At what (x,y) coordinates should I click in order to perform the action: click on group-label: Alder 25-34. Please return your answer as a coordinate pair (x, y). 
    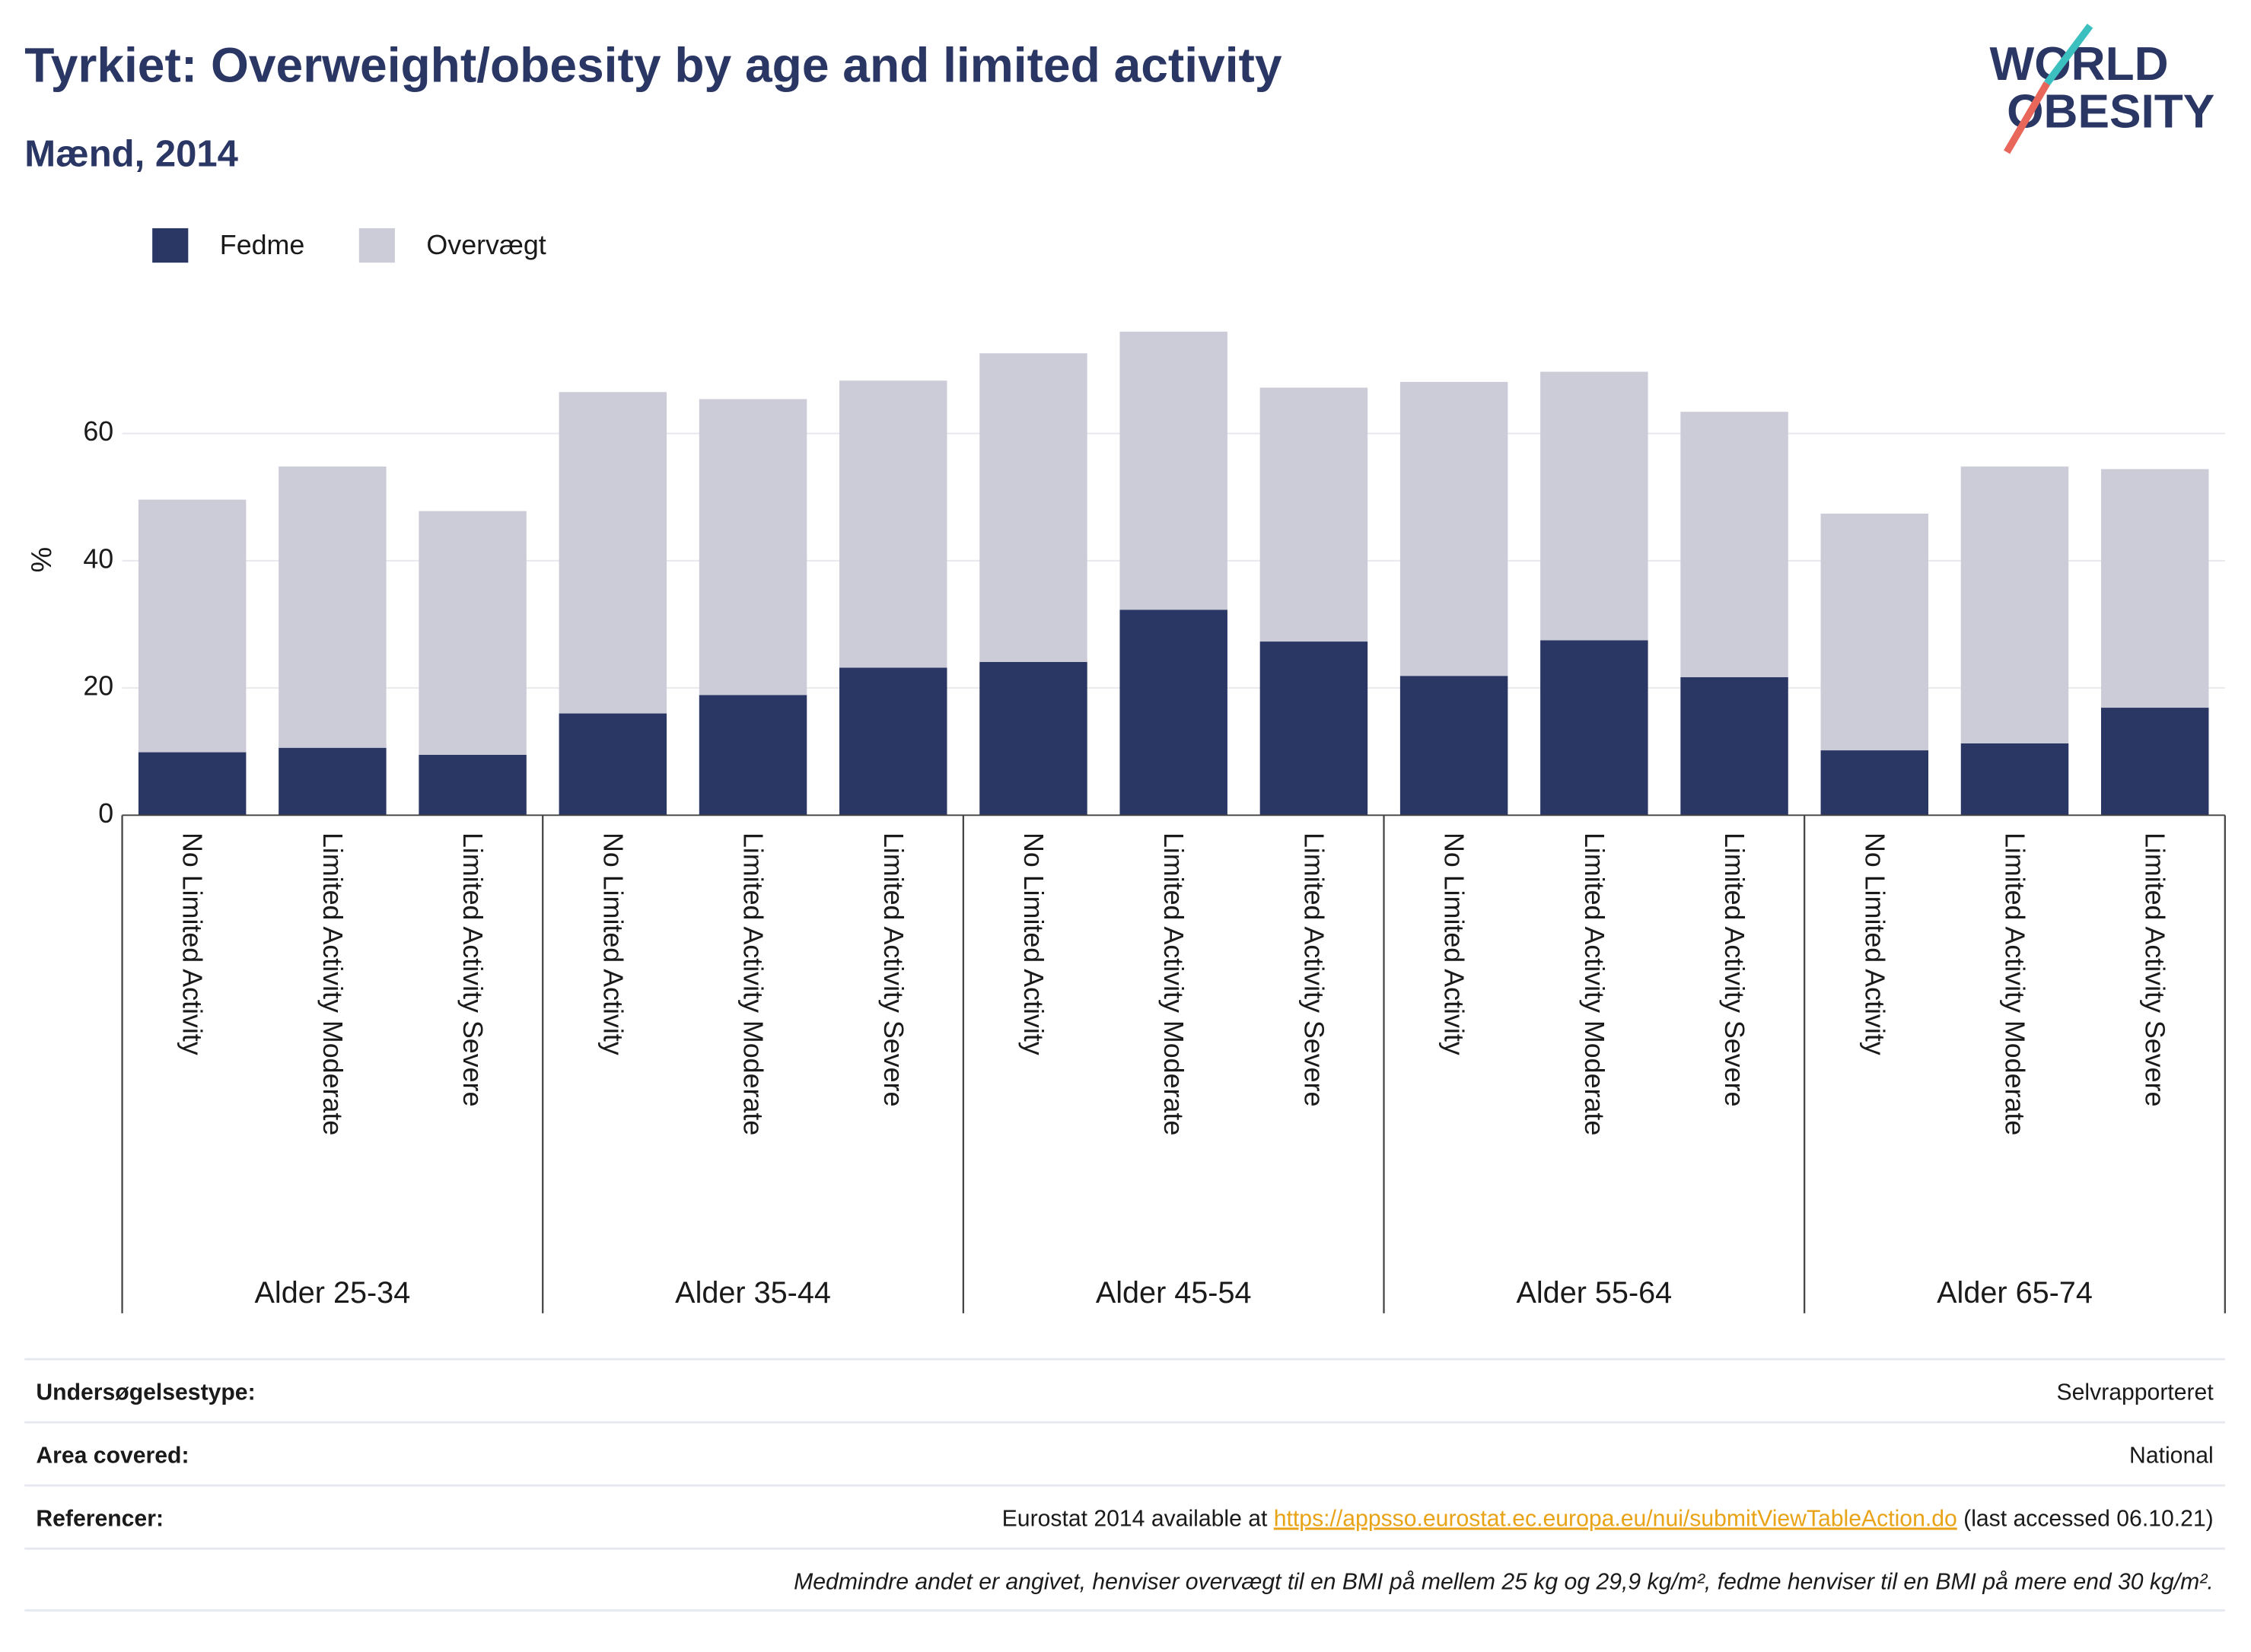
    Looking at the image, I should click on (333, 1293).